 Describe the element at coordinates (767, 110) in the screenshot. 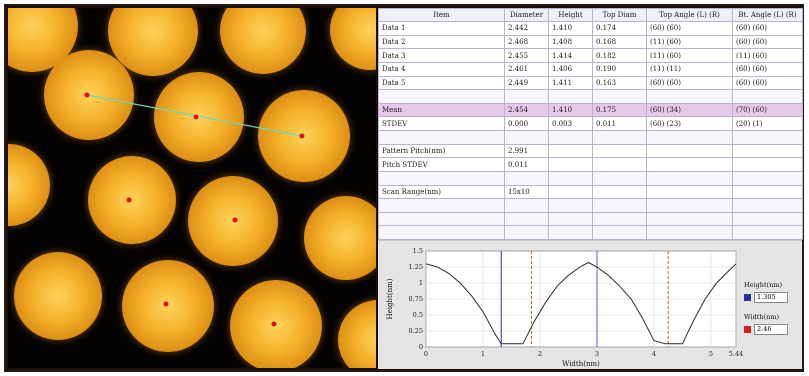

I see `table-cell: (70) (60)` at that location.